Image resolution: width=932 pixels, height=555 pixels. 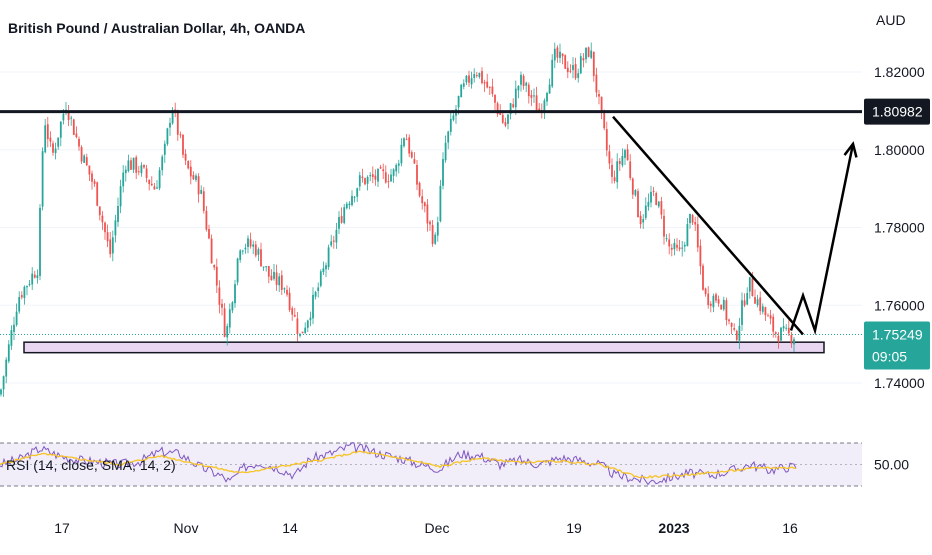 What do you see at coordinates (437, 528) in the screenshot?
I see `time-tick-label: Dec` at bounding box center [437, 528].